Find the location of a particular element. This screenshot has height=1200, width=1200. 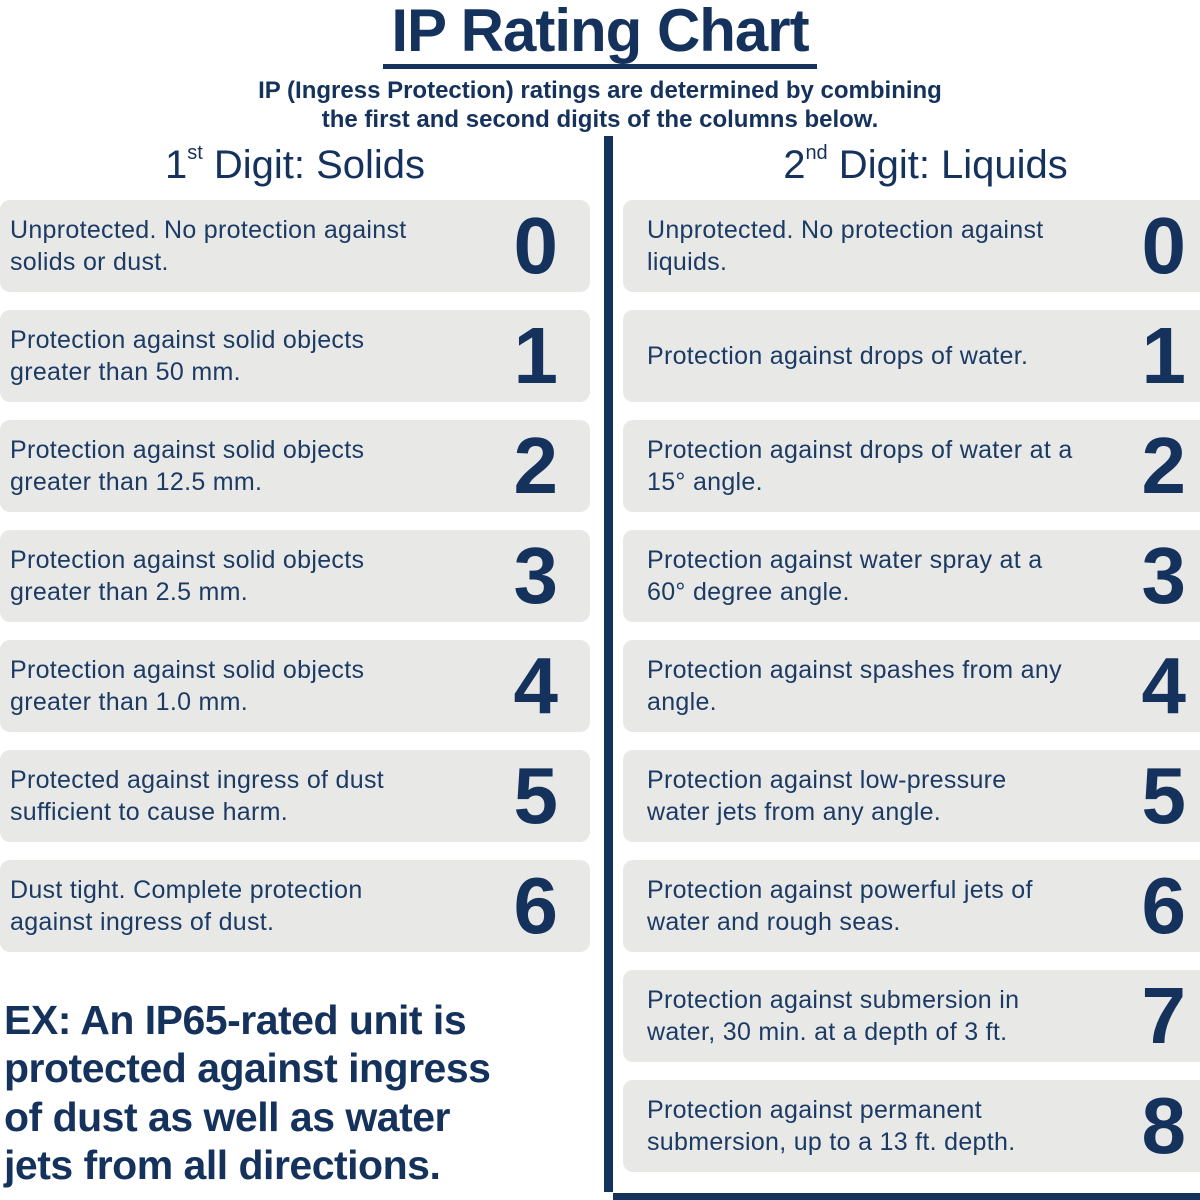

rating-digit: 7 is located at coordinates (1164, 1015).